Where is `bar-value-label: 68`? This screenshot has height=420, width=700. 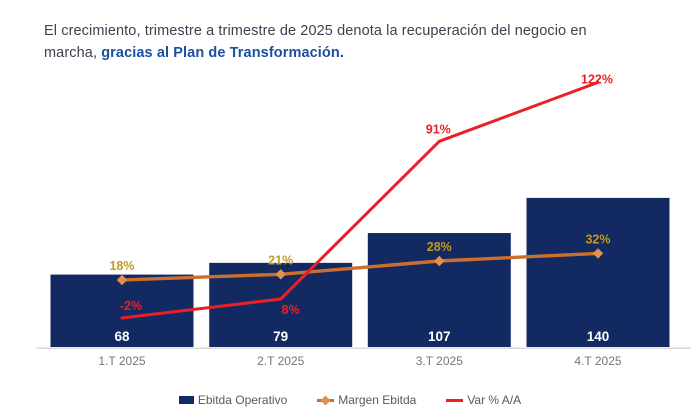 bar-value-label: 68 is located at coordinates (122, 336).